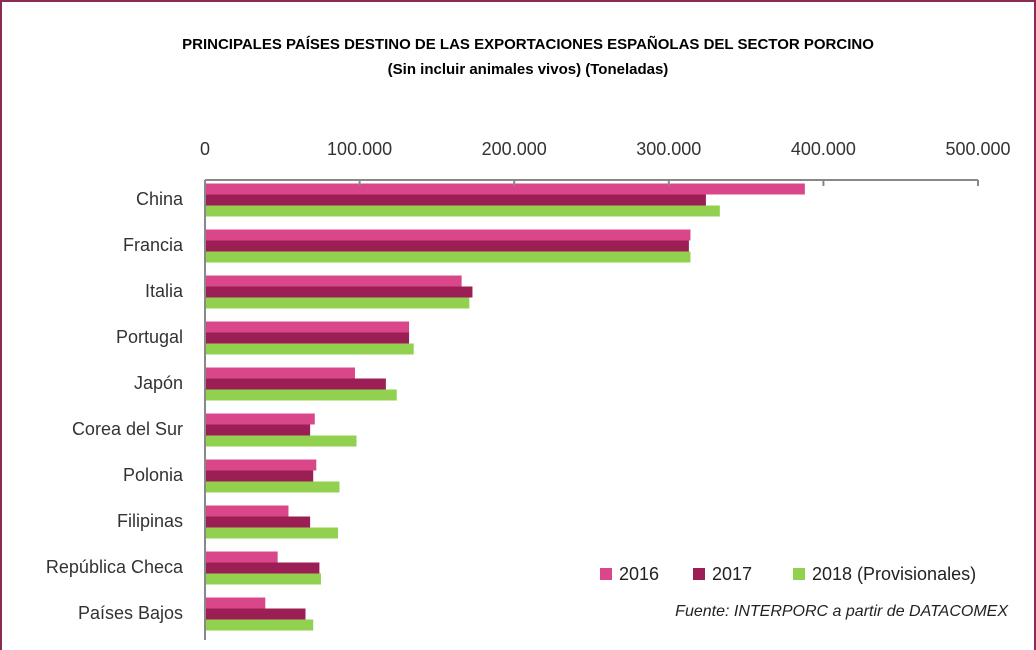  I want to click on x-tick-label: 0, so click(205, 149).